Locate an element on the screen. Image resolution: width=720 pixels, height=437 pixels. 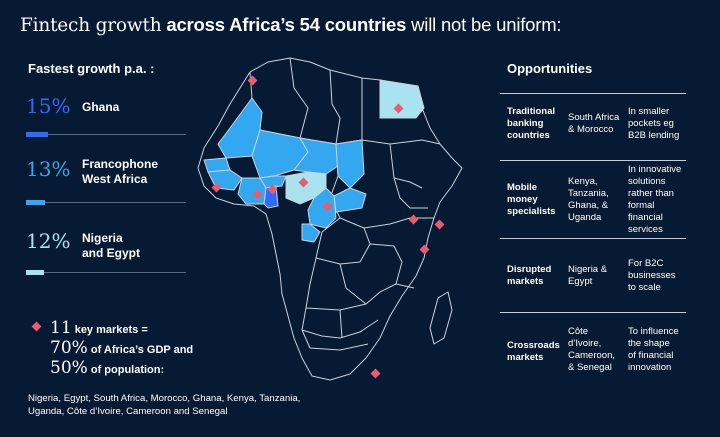
opp-markets-line: Nigeria & is located at coordinates (588, 269).